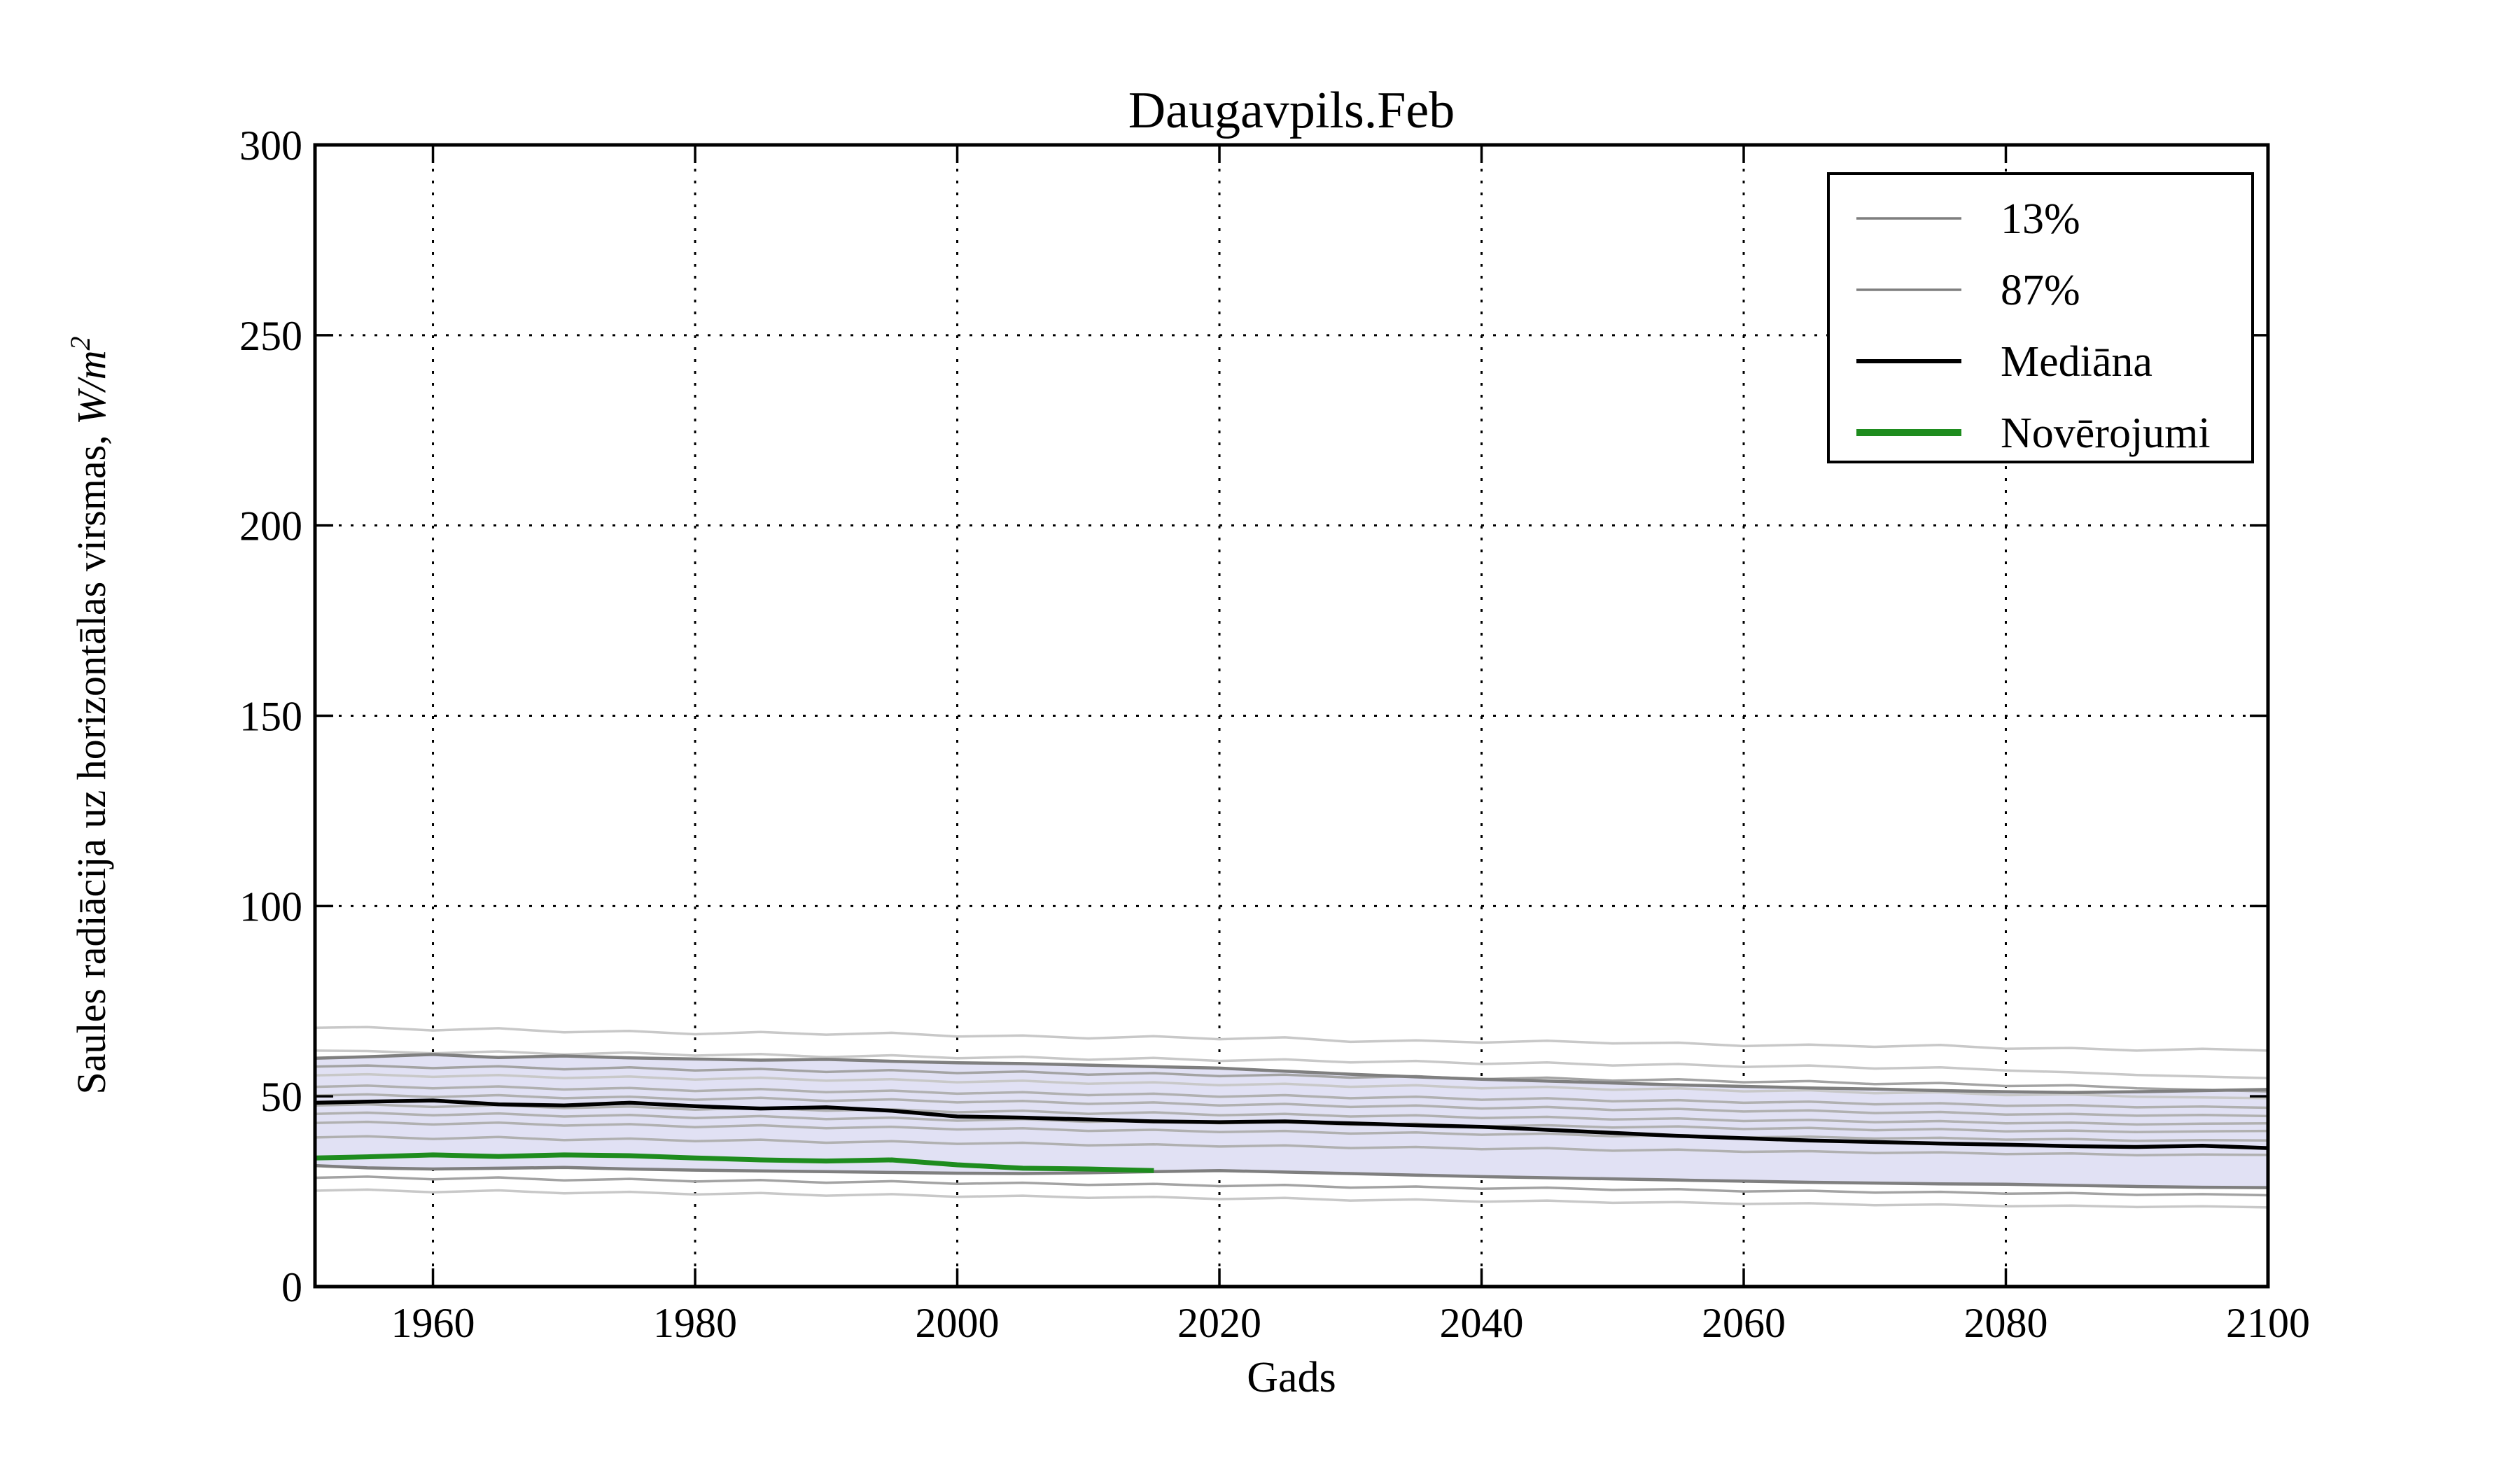  I want to click on x-tick-label-1960: 1960, so click(433, 1323).